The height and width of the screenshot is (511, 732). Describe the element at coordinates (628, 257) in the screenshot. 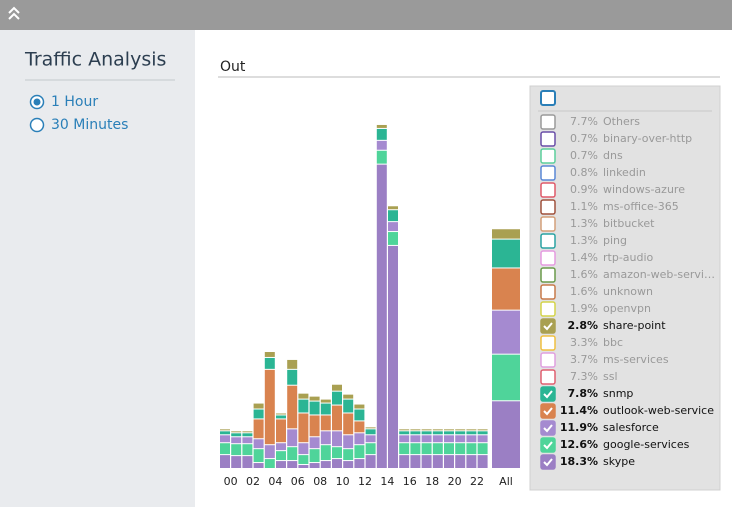

I see `legend-label: rtp-audio` at that location.